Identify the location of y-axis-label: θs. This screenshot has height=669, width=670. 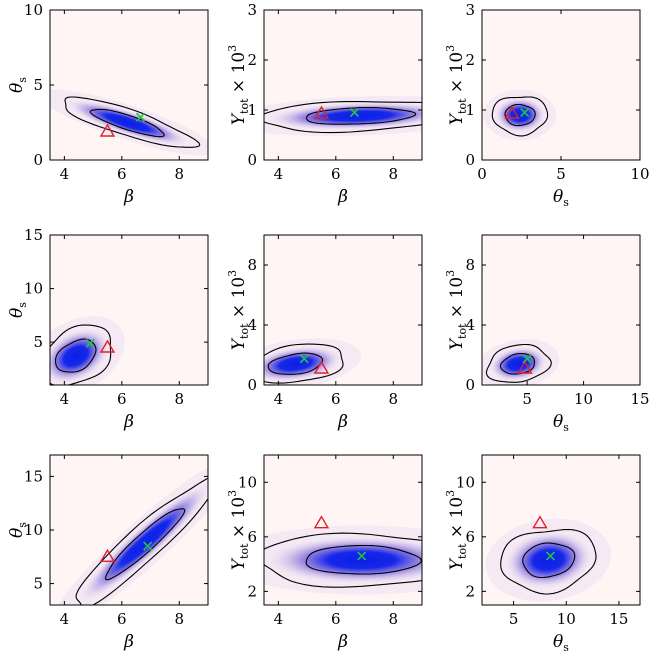
(18, 85).